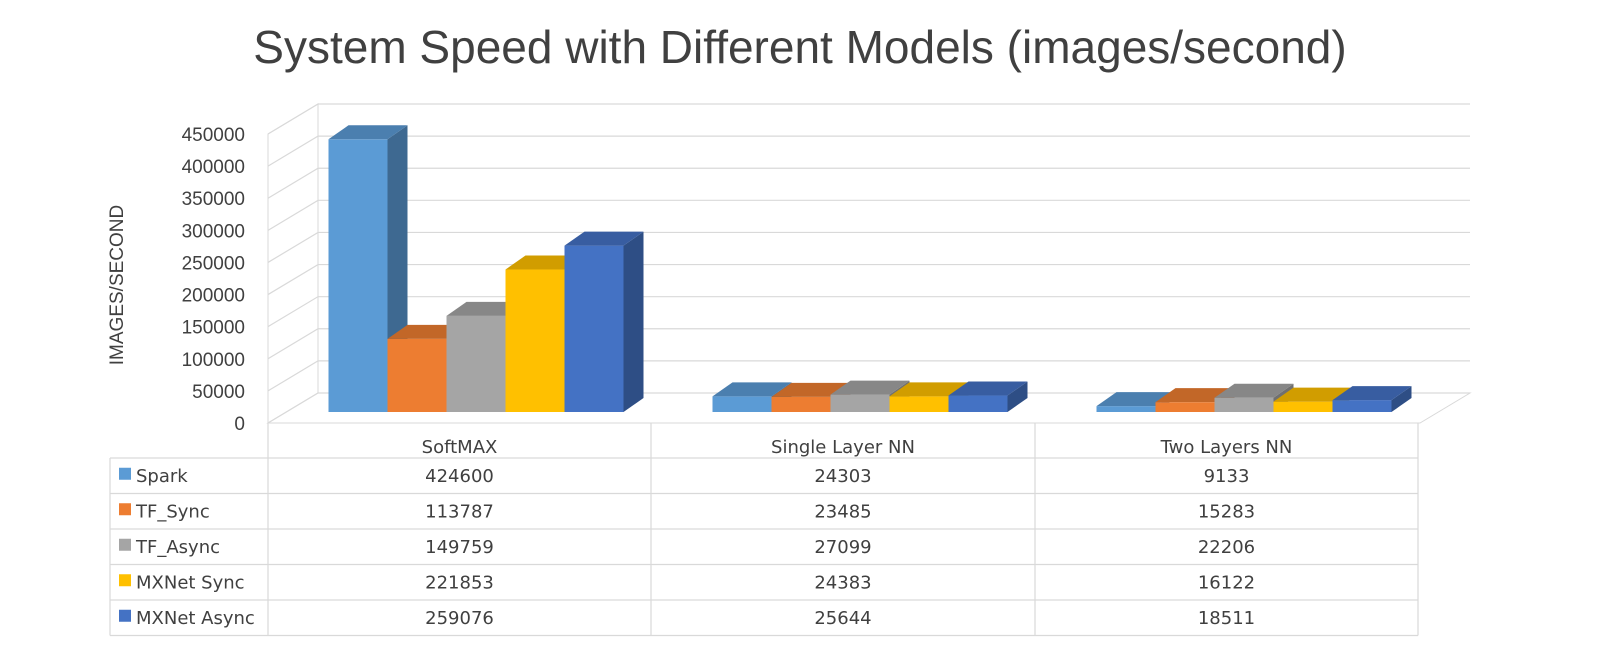  Describe the element at coordinates (459, 618) in the screenshot. I see `table-cell: 259076` at that location.